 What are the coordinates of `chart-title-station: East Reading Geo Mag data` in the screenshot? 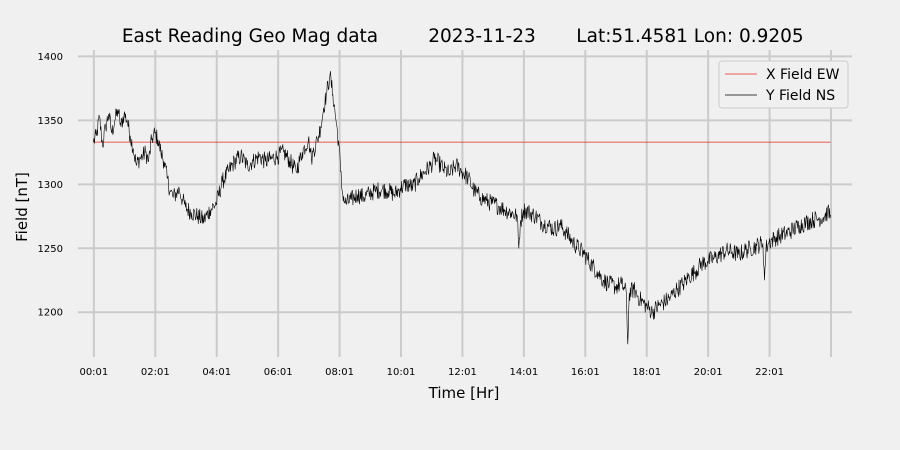 It's located at (250, 36).